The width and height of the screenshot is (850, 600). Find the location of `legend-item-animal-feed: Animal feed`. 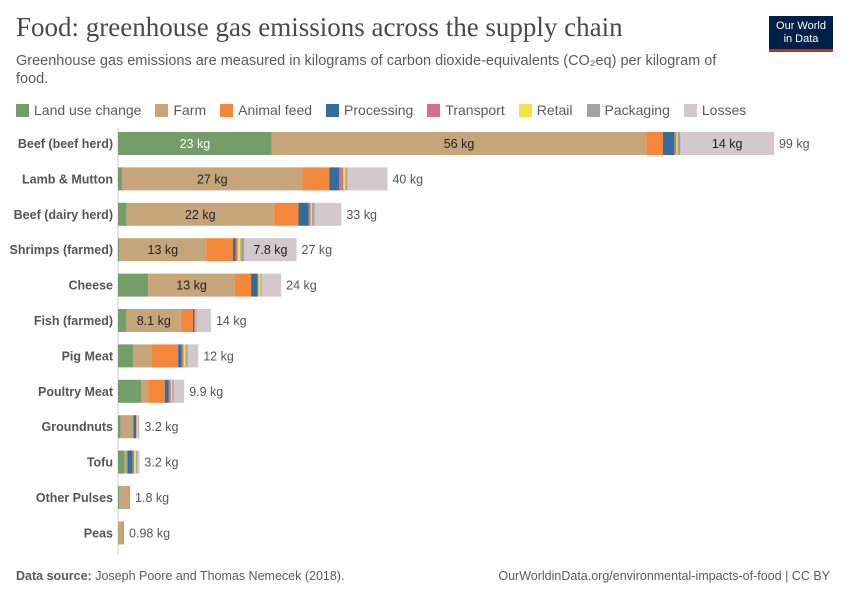

legend-item-animal-feed: Animal feed is located at coordinates (266, 110).